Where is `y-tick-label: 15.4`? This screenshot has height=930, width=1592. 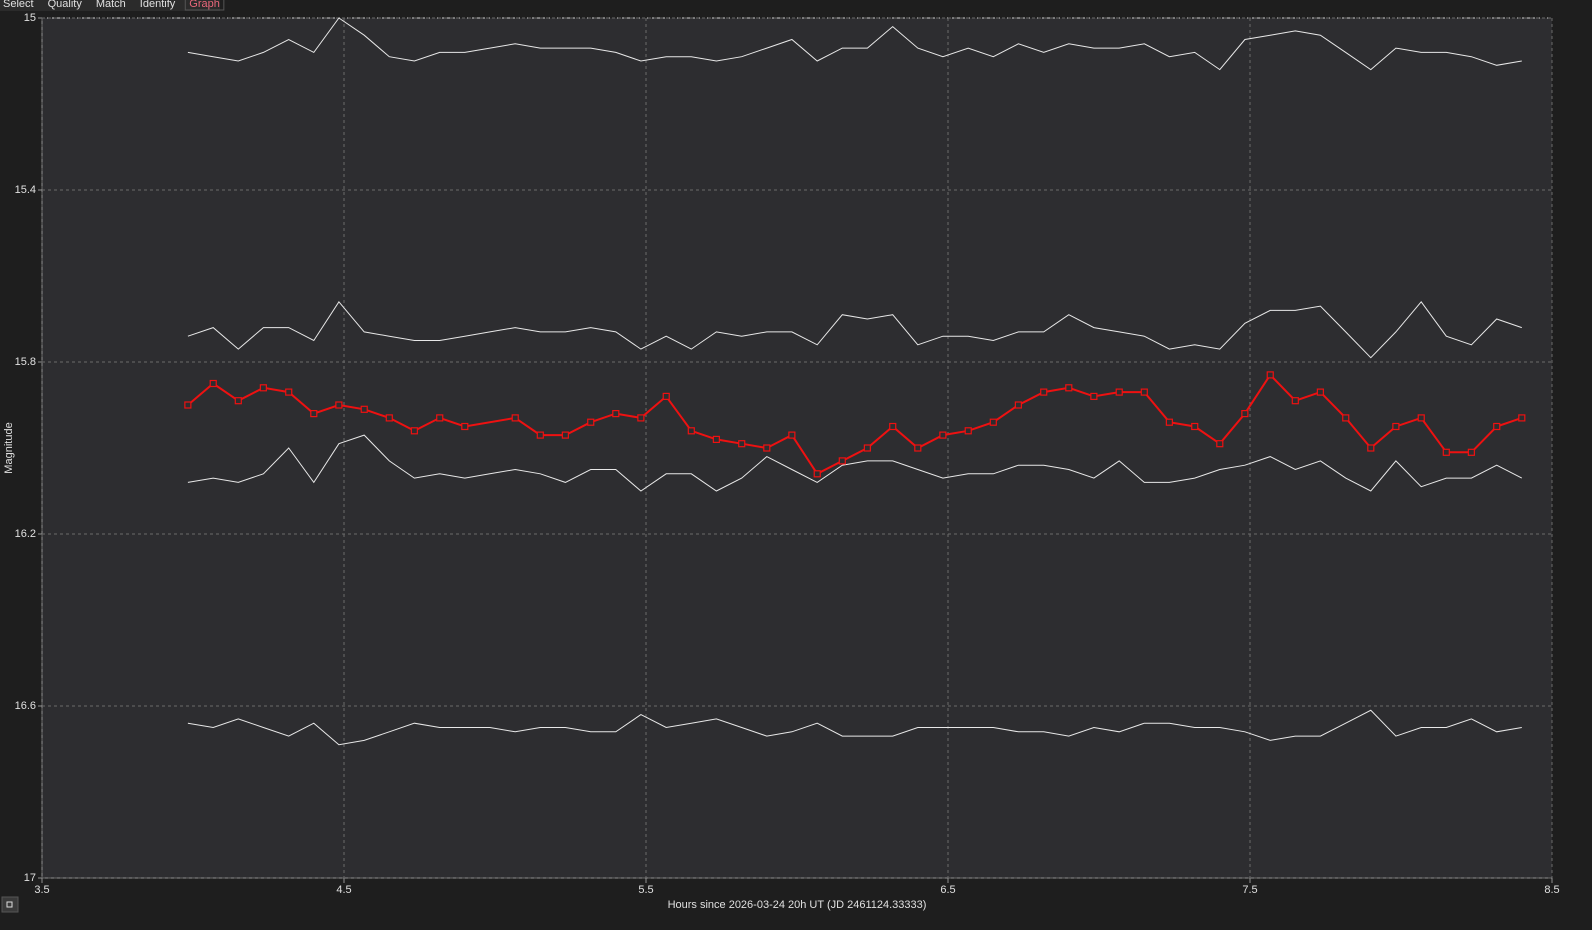
y-tick-label: 15.4 is located at coordinates (25, 190).